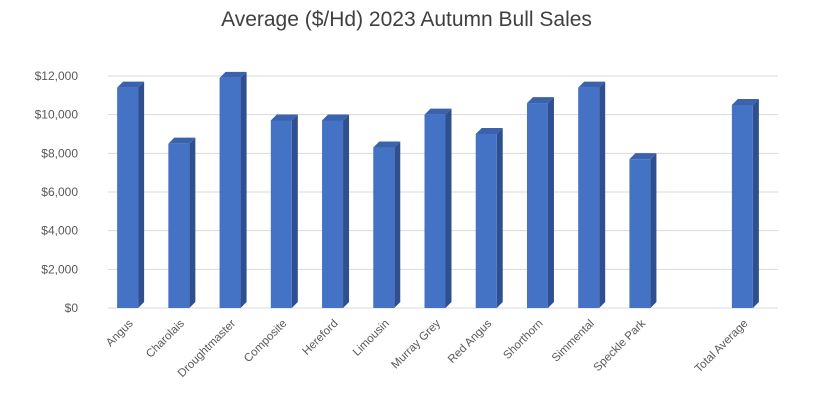 This screenshot has height=413, width=813. Describe the element at coordinates (321, 338) in the screenshot. I see `x-tick-label: Hereford` at that location.